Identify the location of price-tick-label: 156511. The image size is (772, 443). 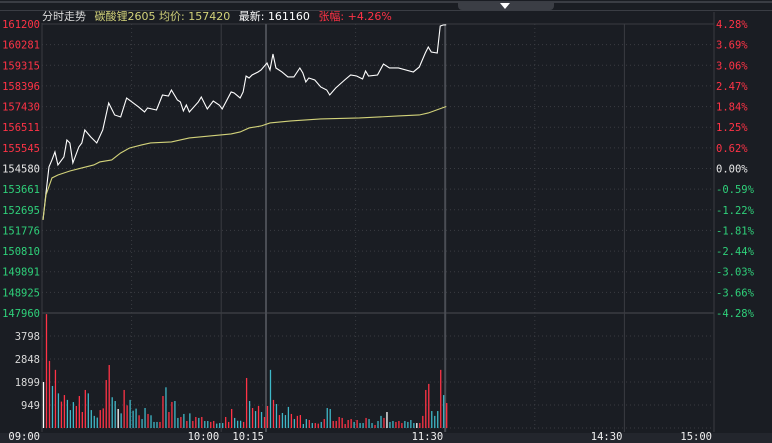
(21, 128).